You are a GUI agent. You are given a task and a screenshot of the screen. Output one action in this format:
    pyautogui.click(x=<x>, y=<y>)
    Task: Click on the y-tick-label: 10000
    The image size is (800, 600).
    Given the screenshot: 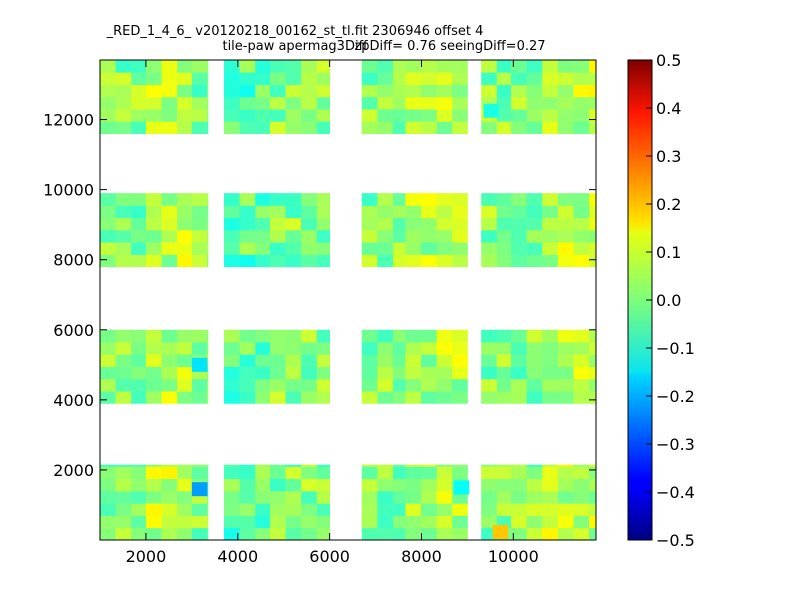 What is the action you would take?
    pyautogui.click(x=68, y=190)
    